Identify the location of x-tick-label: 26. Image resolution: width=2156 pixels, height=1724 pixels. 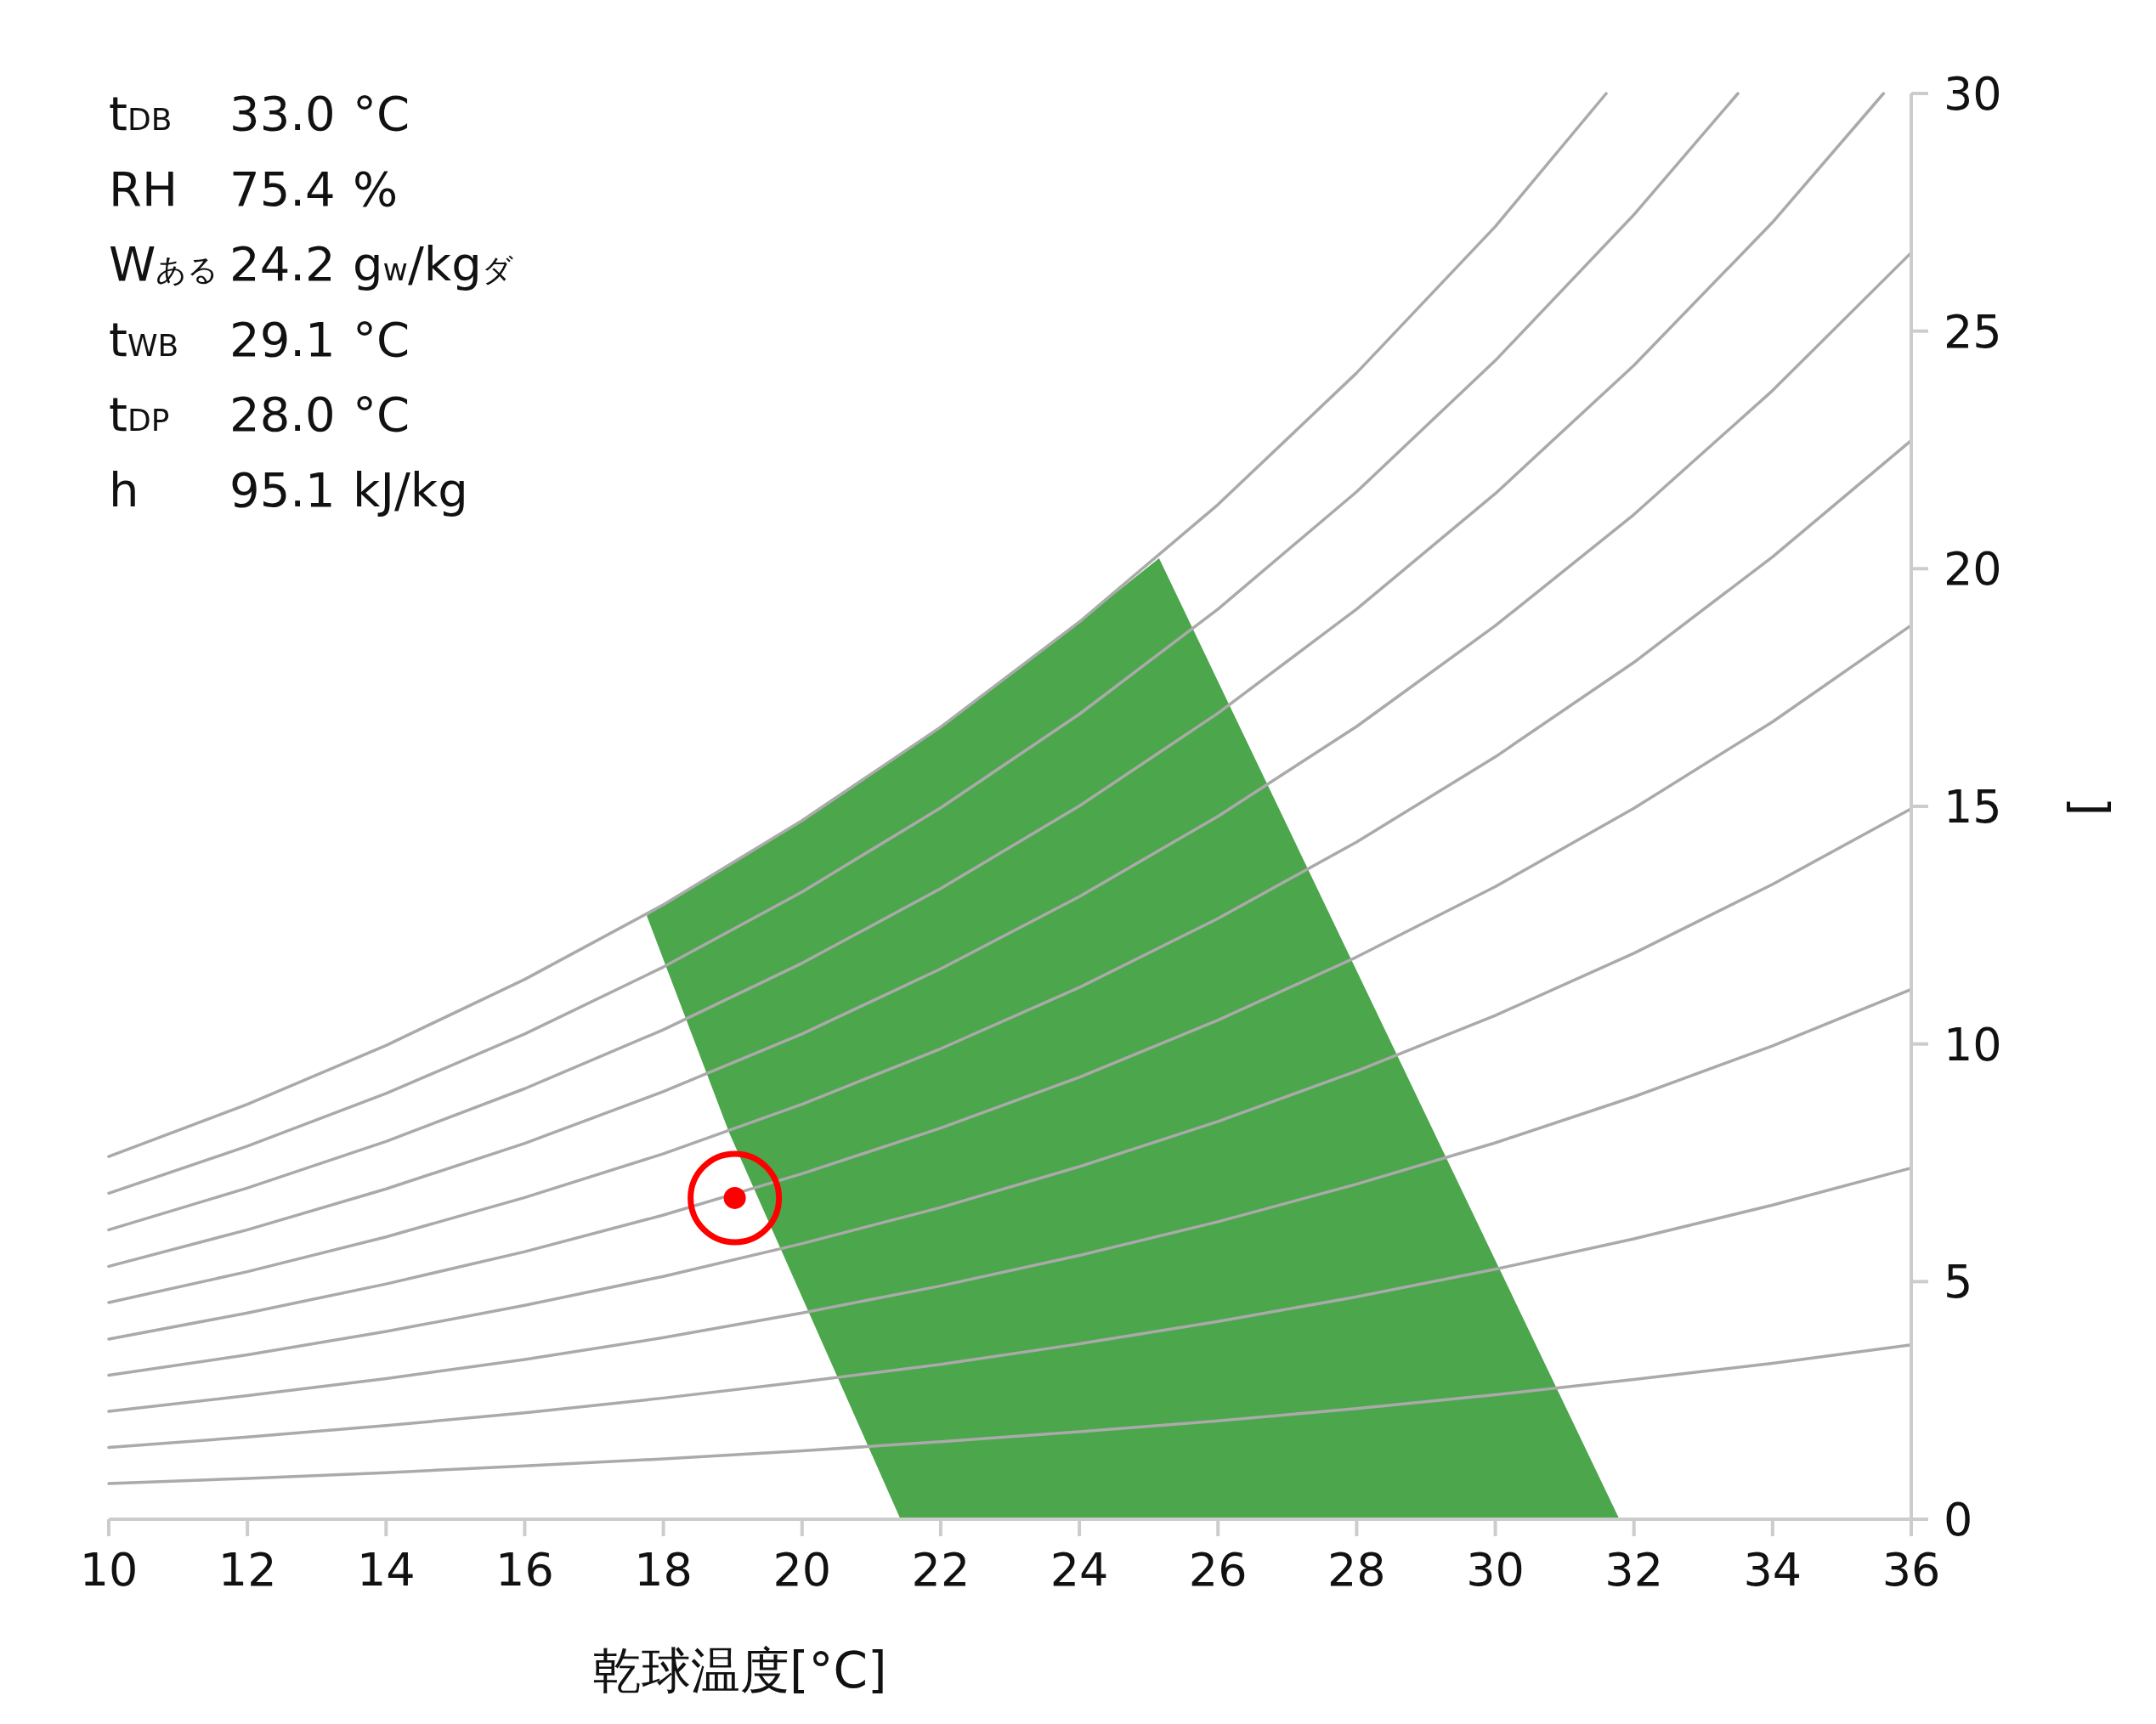
(1218, 1570).